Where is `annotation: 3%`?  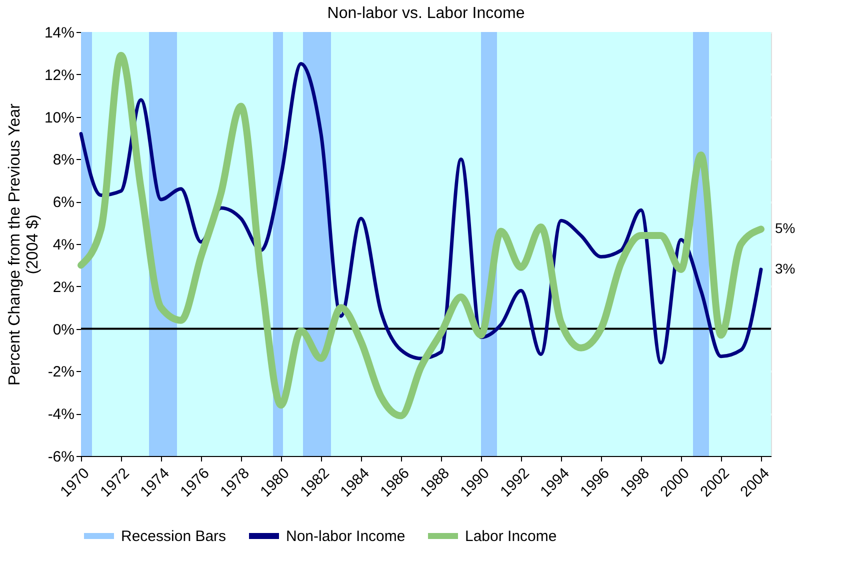 annotation: 3% is located at coordinates (785, 268).